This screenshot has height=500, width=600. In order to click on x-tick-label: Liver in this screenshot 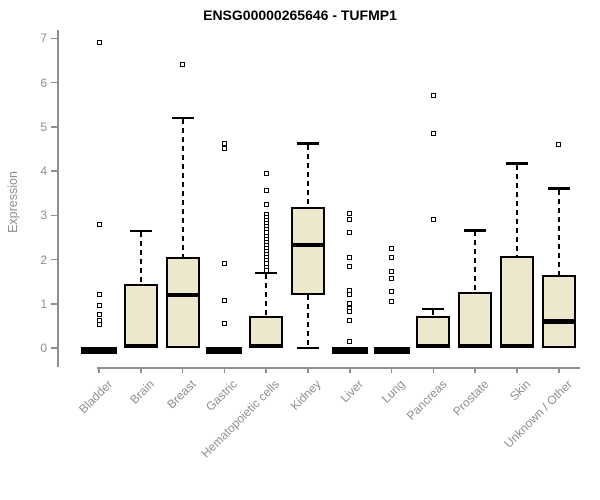, I will do `click(351, 391)`.